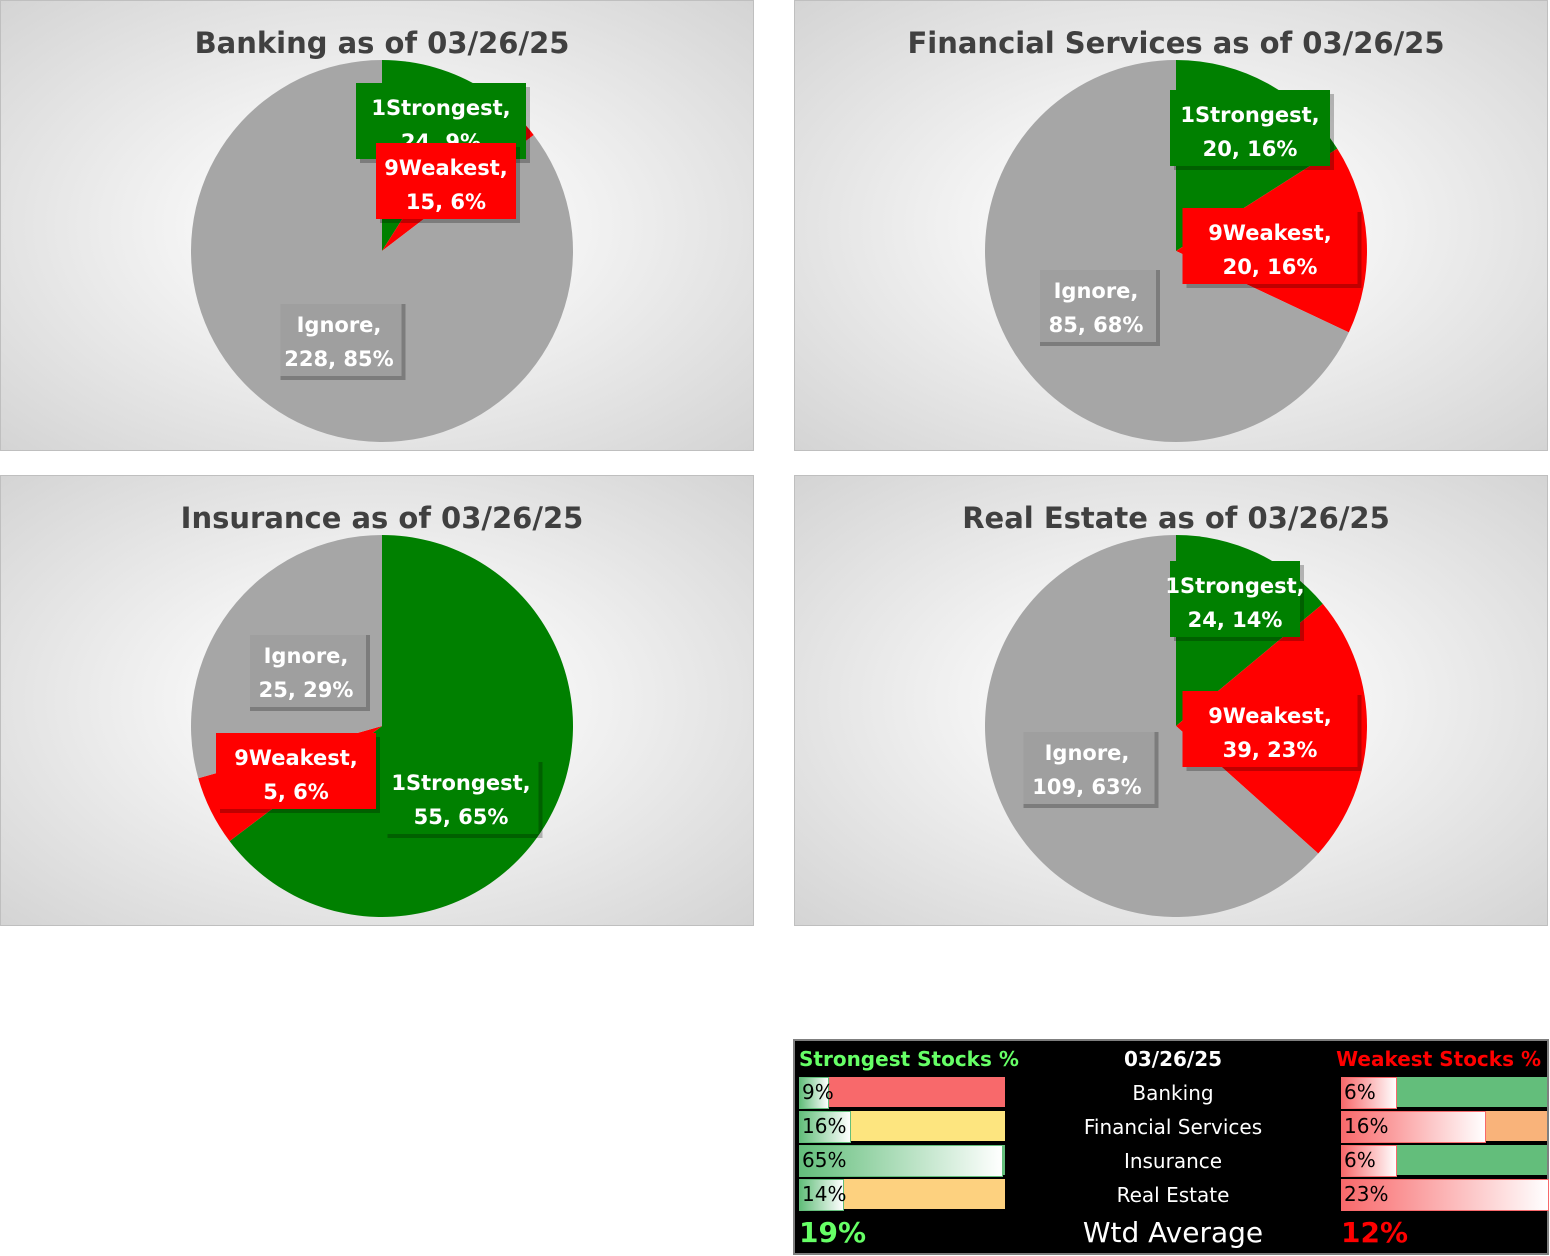 The image size is (1550, 1256). I want to click on data-label-value: 5, 6%, so click(296, 792).